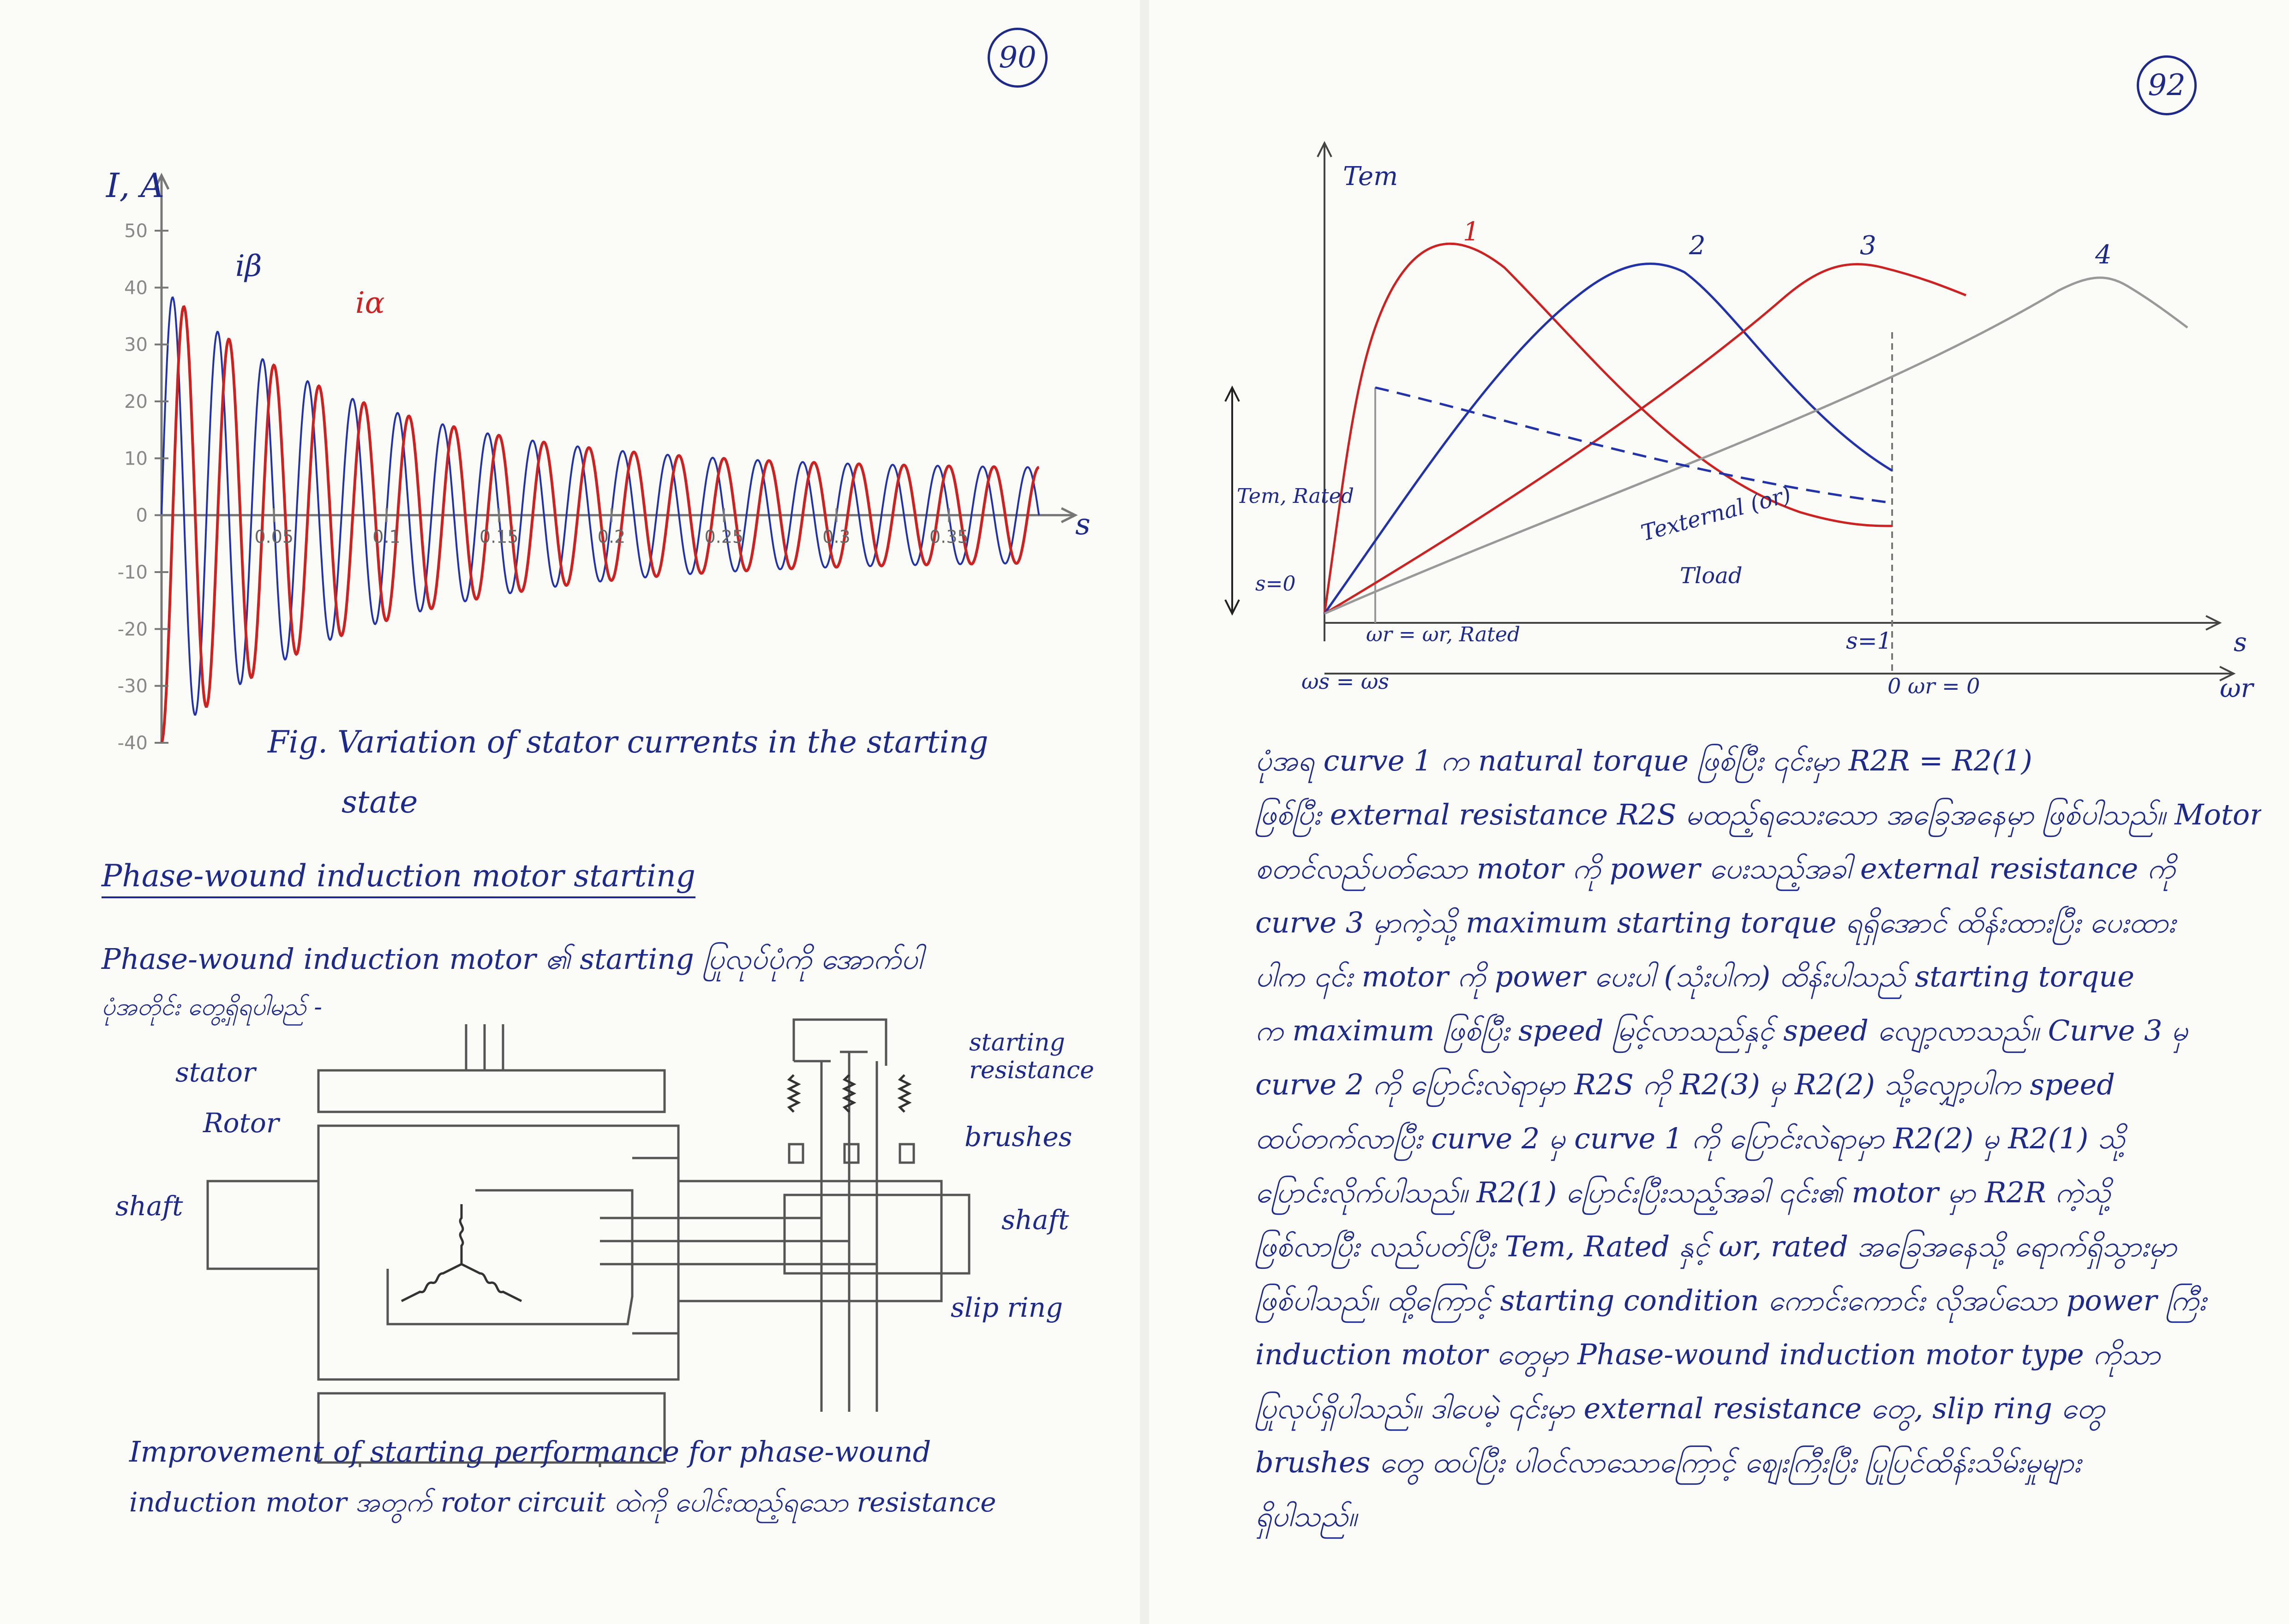  Describe the element at coordinates (2240, 642) in the screenshot. I see `graph-xlabel-s: s` at that location.